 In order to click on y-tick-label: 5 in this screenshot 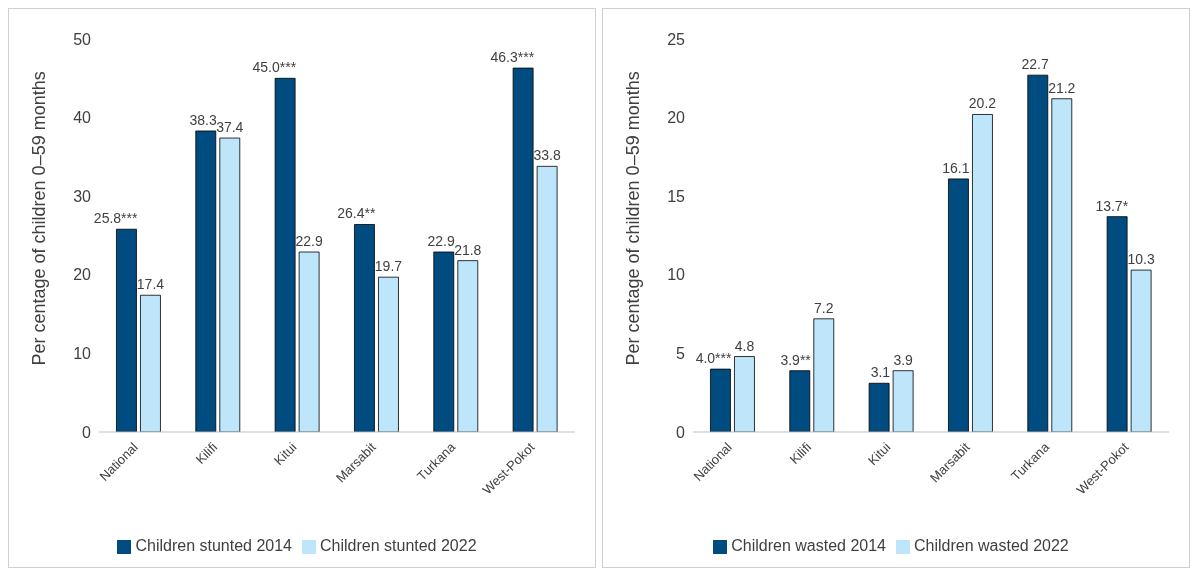, I will do `click(681, 354)`.